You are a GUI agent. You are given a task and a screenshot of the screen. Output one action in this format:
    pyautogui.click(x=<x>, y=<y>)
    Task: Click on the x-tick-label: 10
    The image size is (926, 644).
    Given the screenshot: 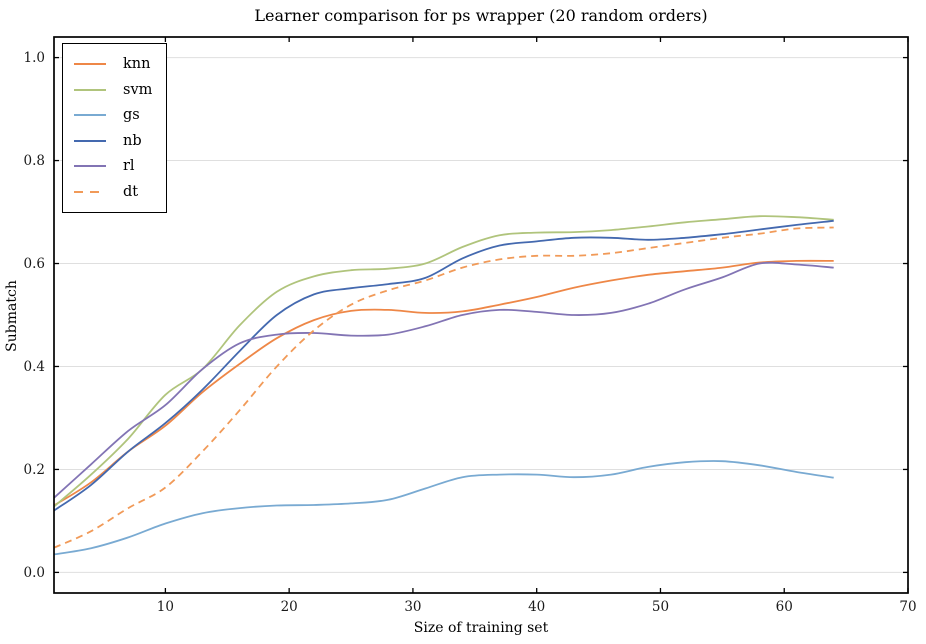 What is the action you would take?
    pyautogui.click(x=165, y=607)
    